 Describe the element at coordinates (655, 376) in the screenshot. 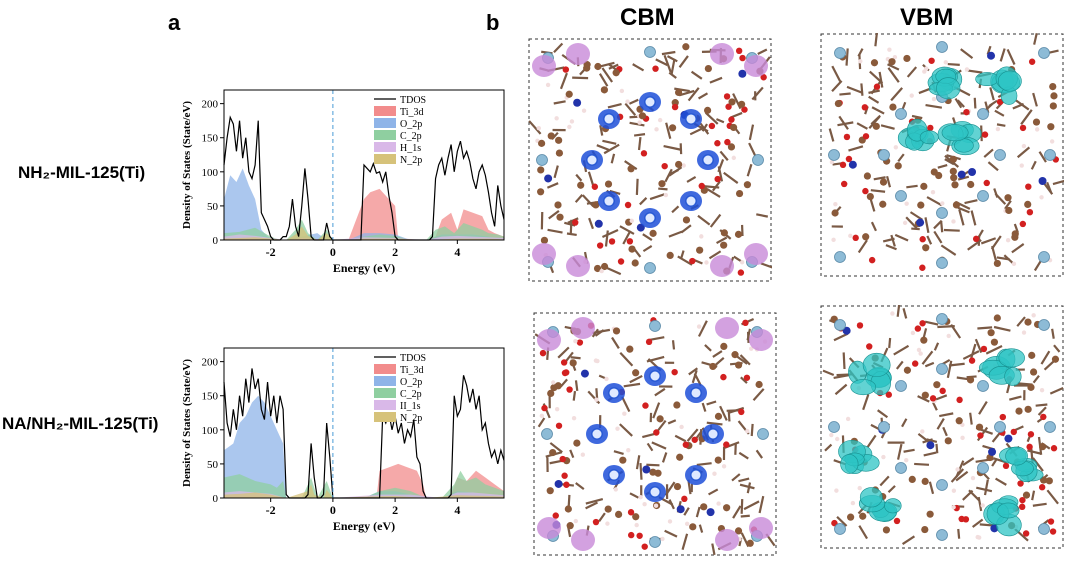

I see `s-cbm2-orbital-core` at that location.